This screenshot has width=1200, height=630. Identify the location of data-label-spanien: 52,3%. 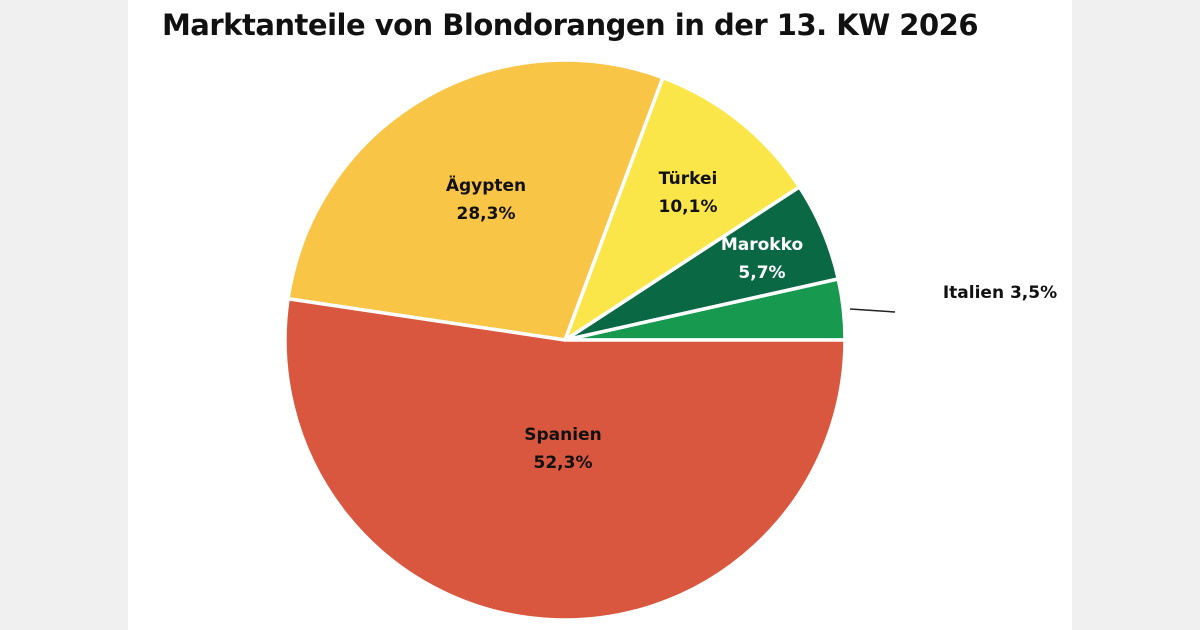
(563, 463).